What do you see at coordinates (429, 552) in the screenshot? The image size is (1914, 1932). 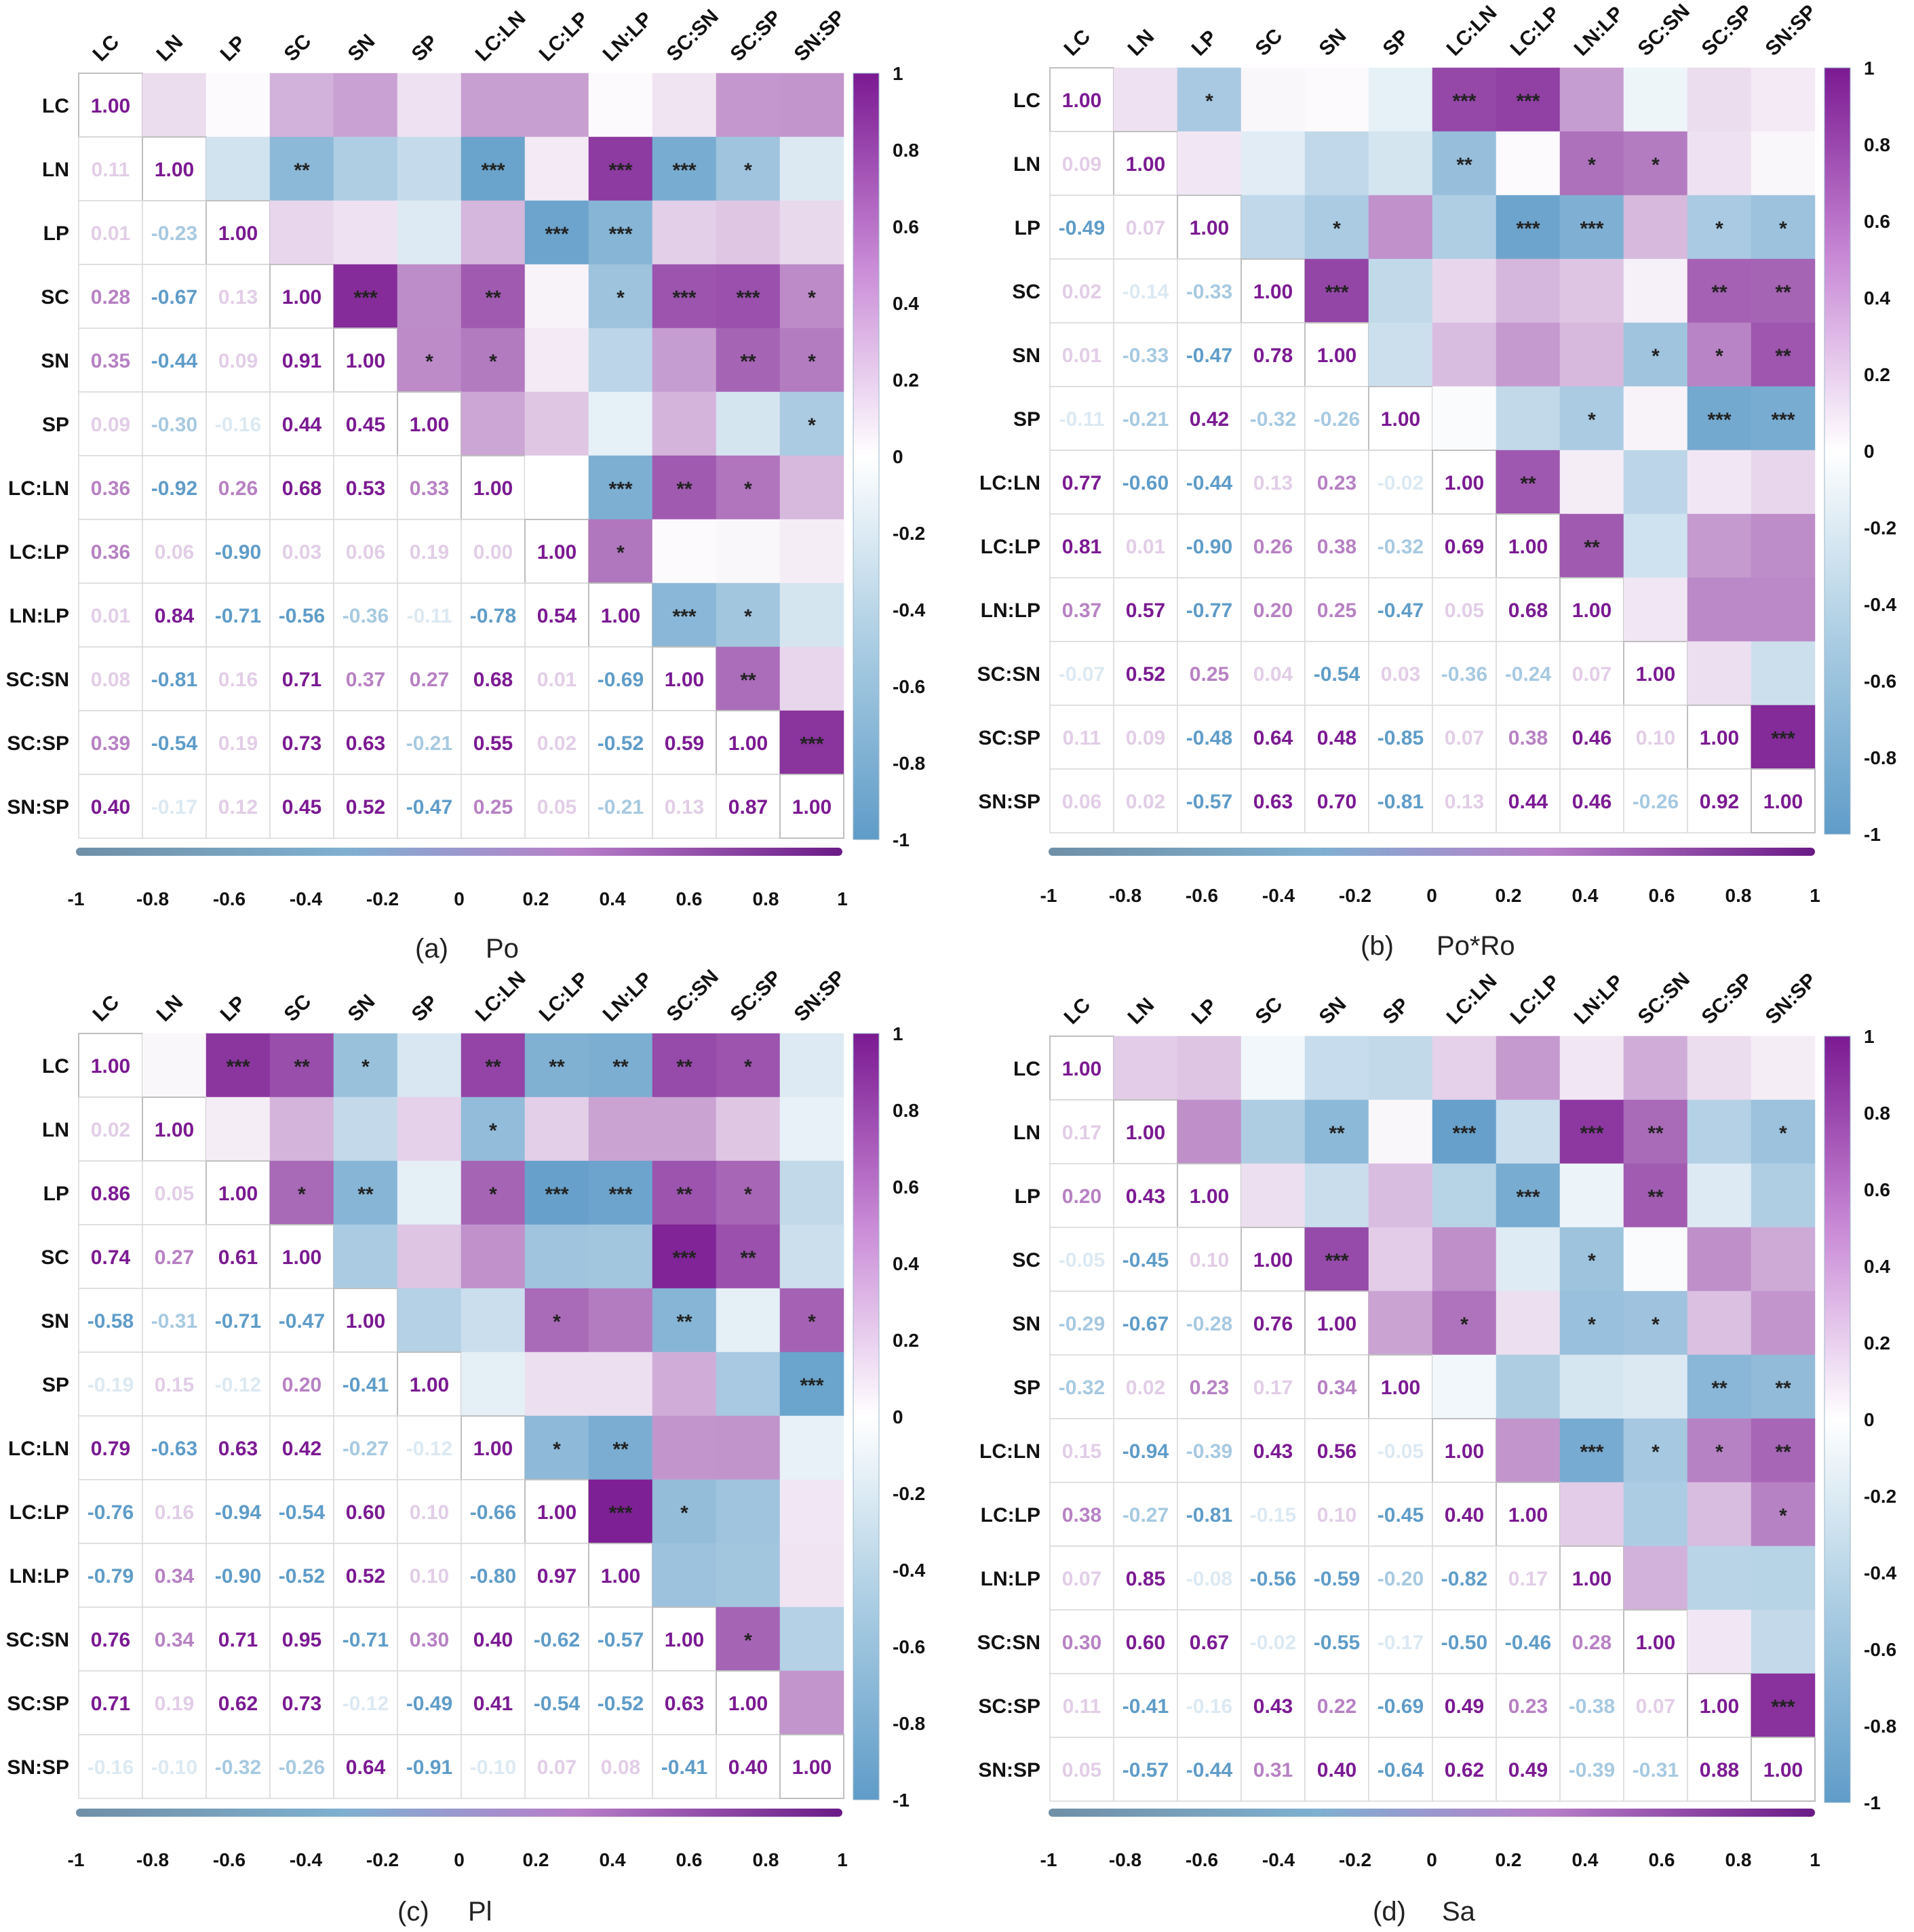 I see `correlation-value: 0.19` at bounding box center [429, 552].